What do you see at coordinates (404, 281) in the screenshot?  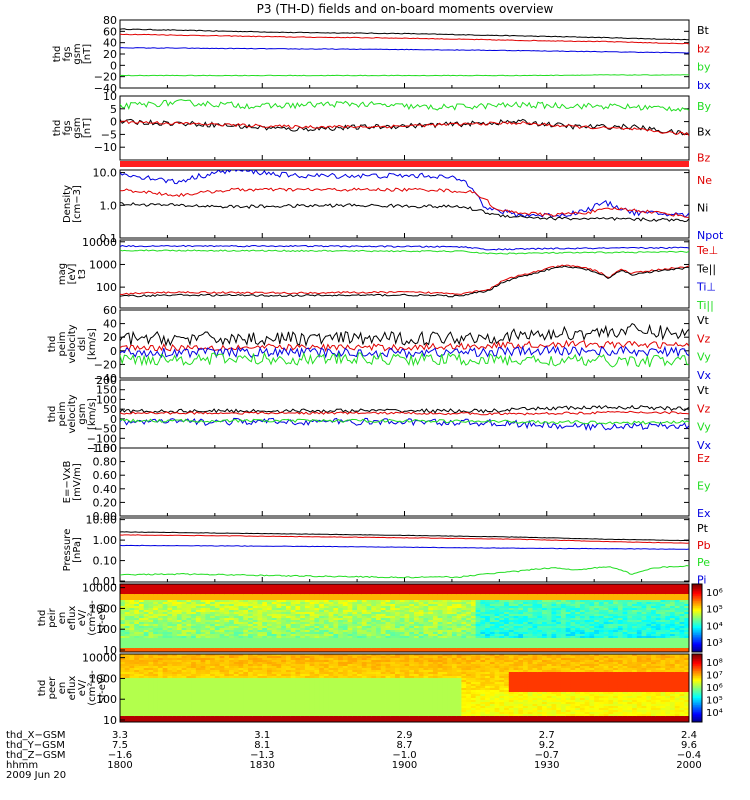 I see `series-black` at bounding box center [404, 281].